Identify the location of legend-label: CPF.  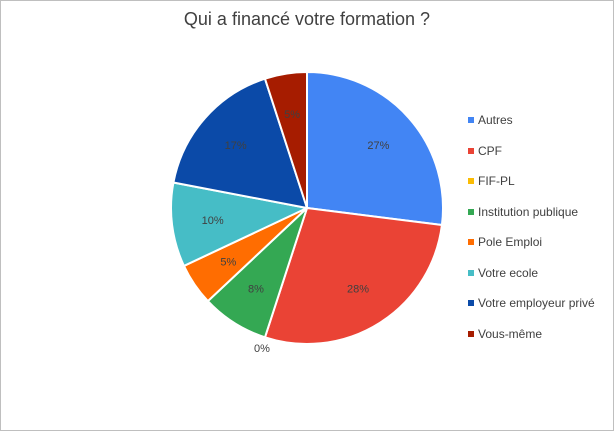
(490, 150).